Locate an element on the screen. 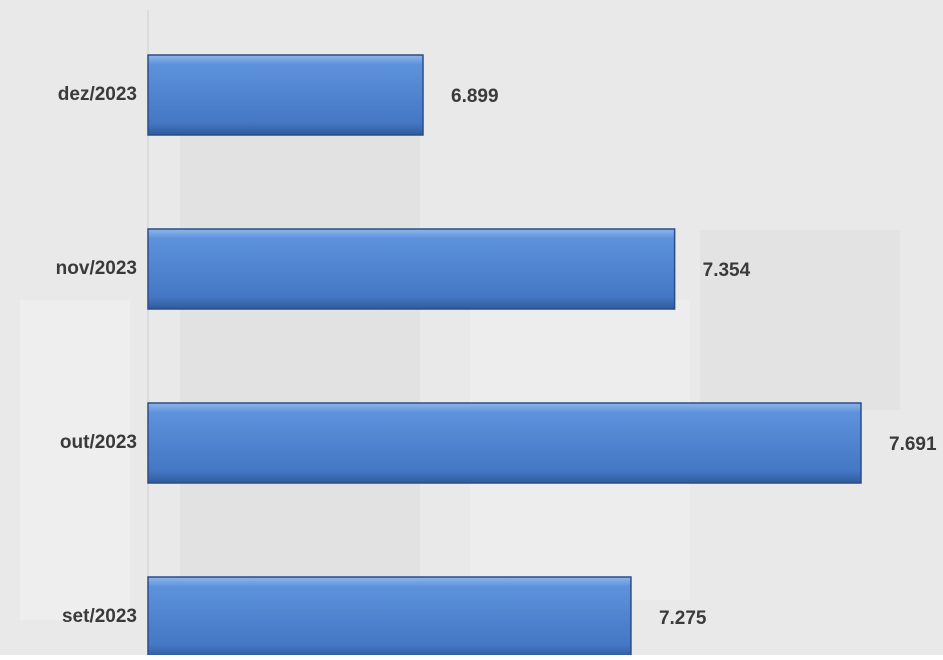  y-tick-label: dez/2023 is located at coordinates (97, 94).